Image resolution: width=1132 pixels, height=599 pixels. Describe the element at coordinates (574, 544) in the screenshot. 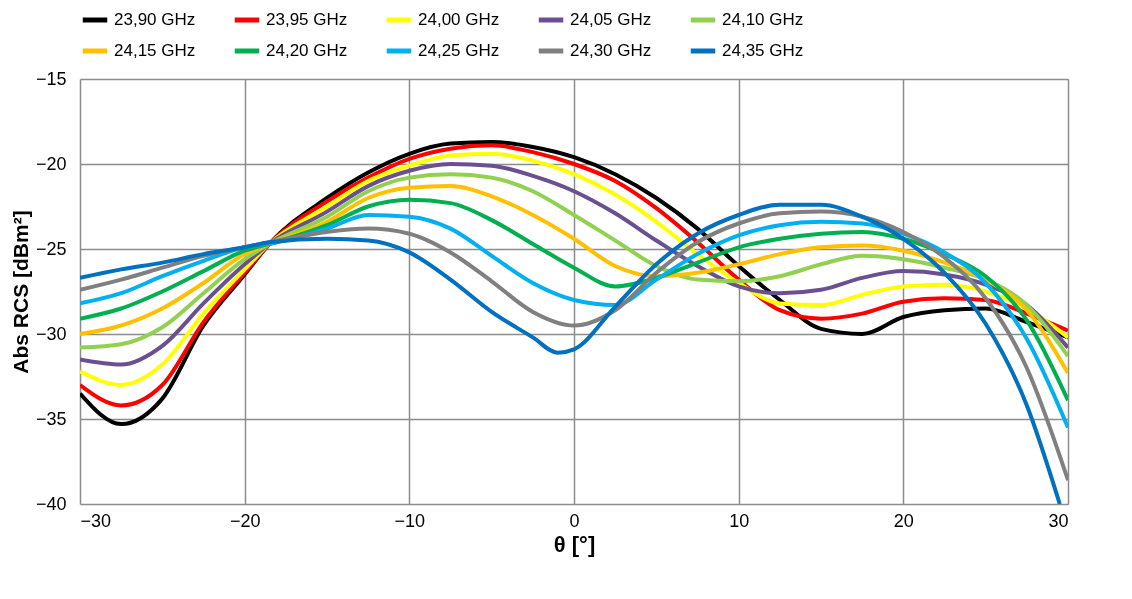

I see `x-axis-title: θ [°]` at that location.